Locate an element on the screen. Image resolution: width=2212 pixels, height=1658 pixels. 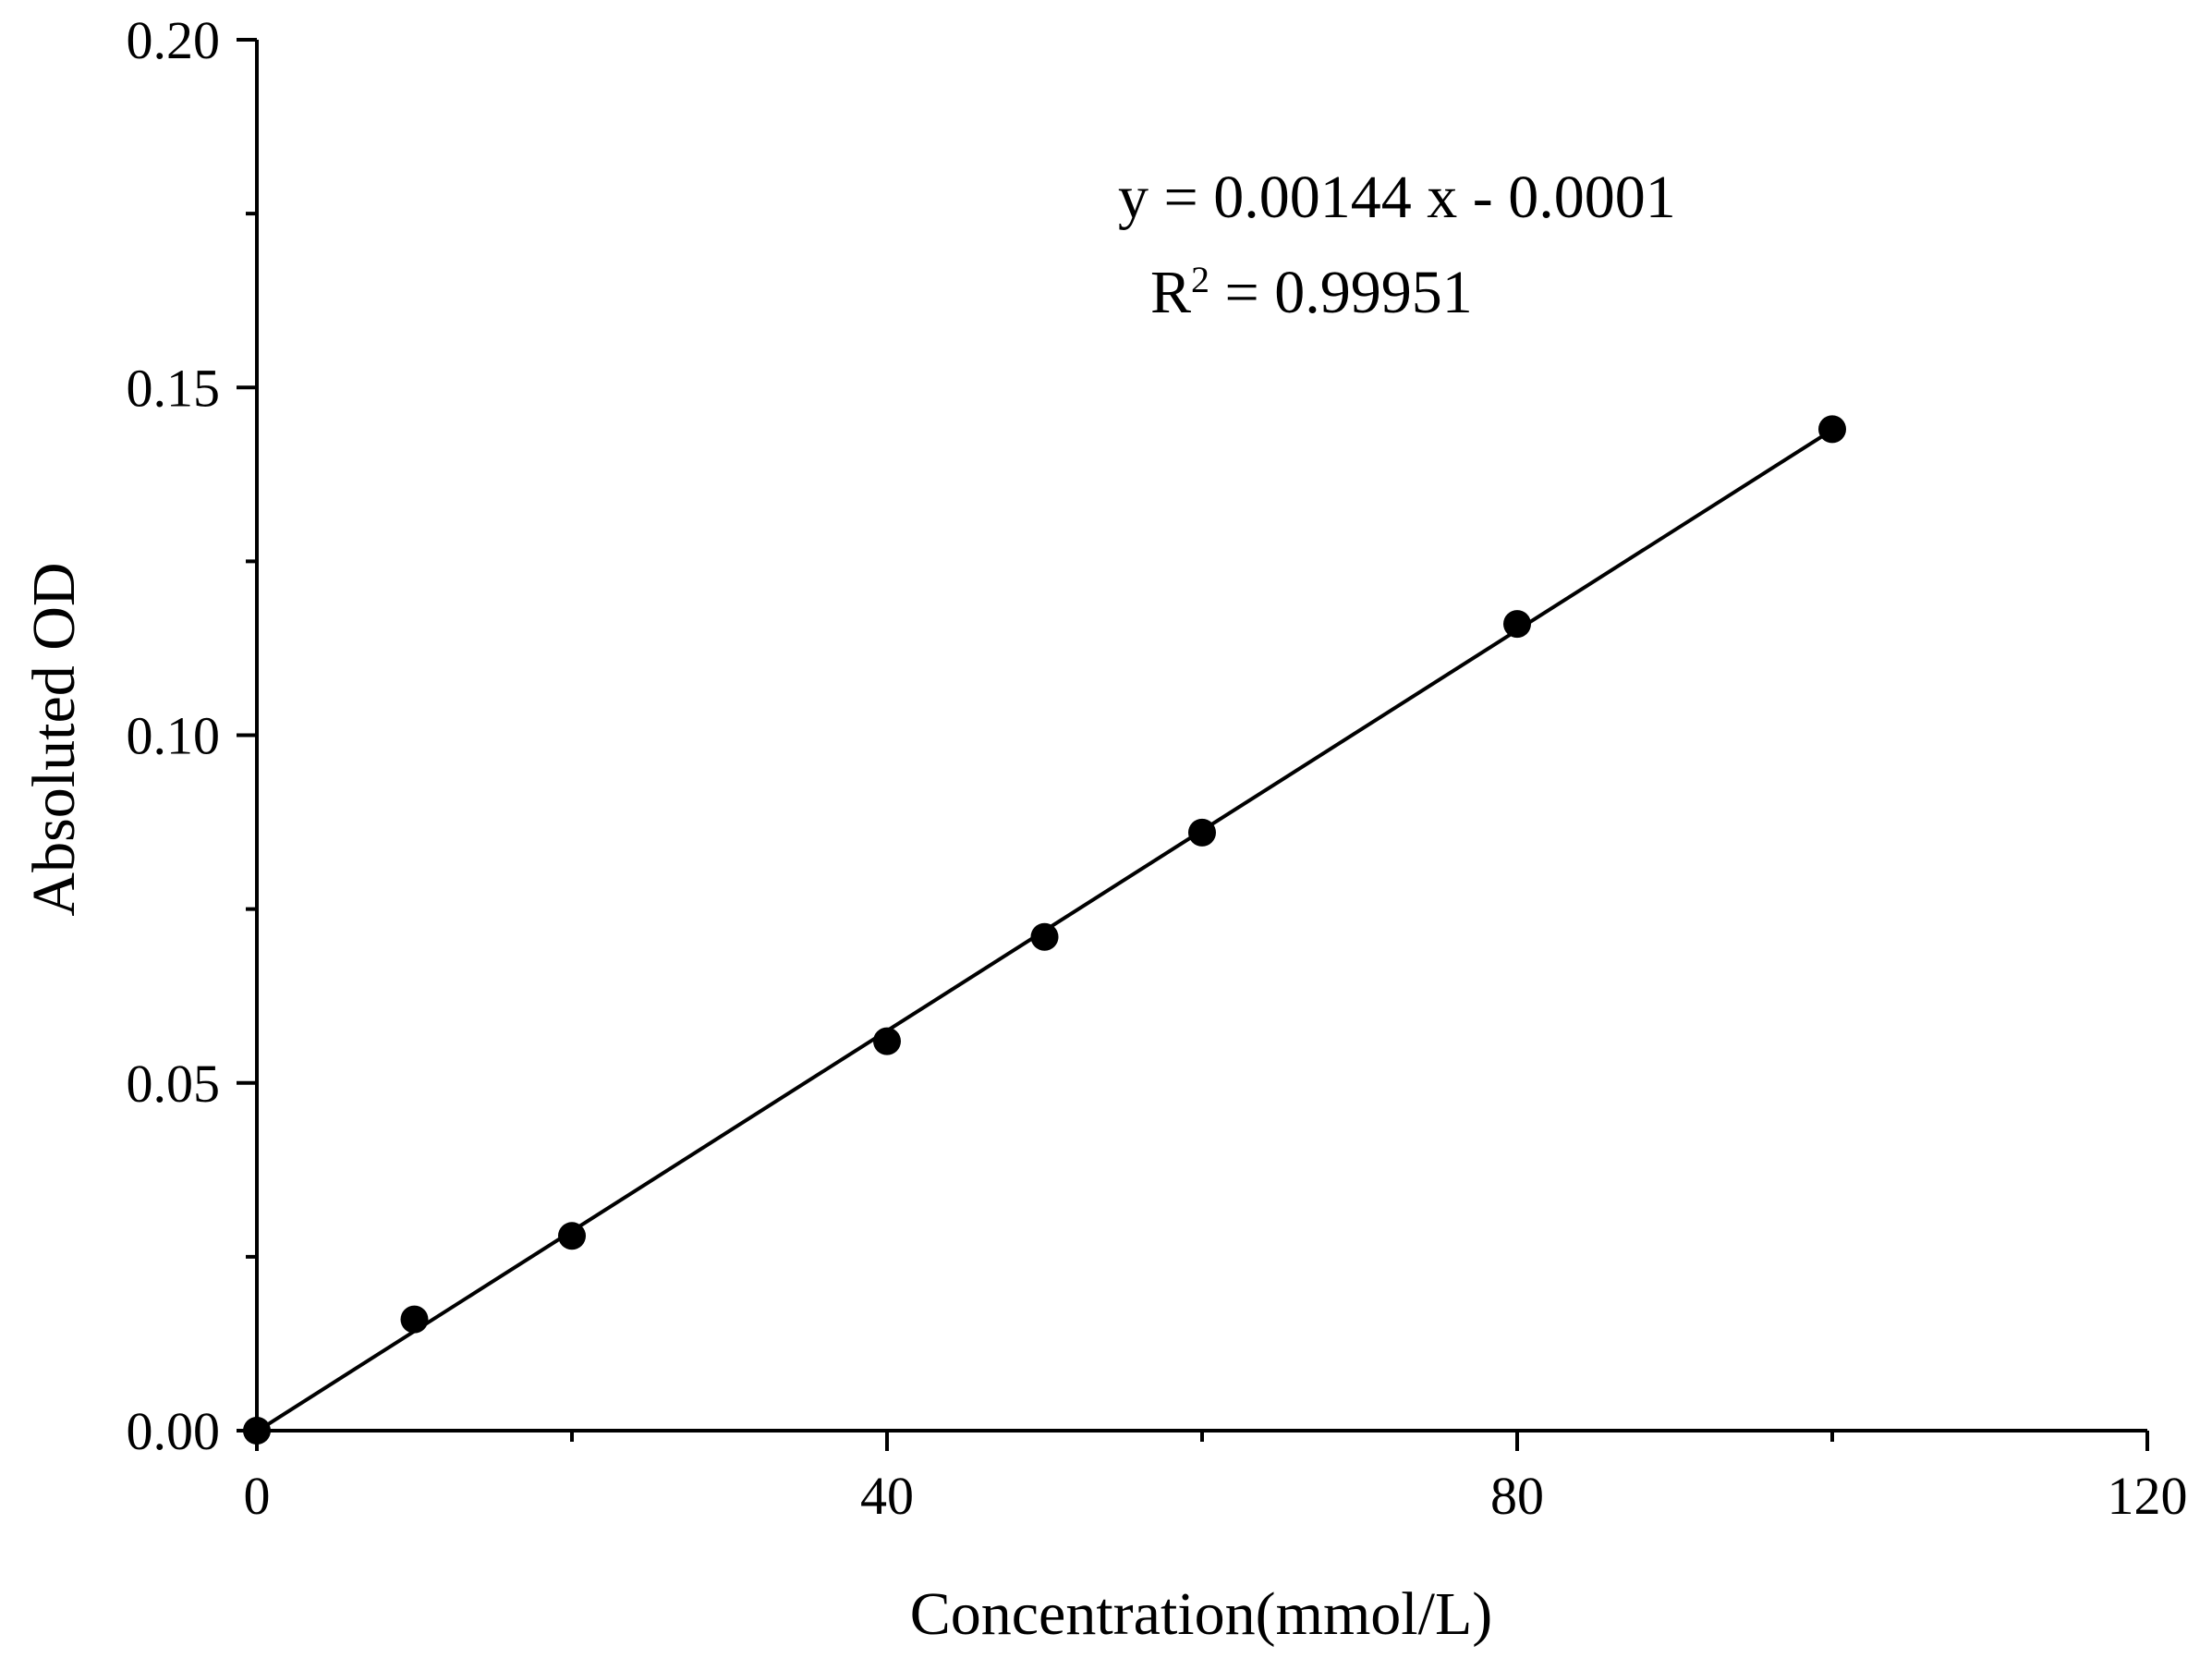
r-squared-annotation: R2 = 0.99951 is located at coordinates (1311, 293).